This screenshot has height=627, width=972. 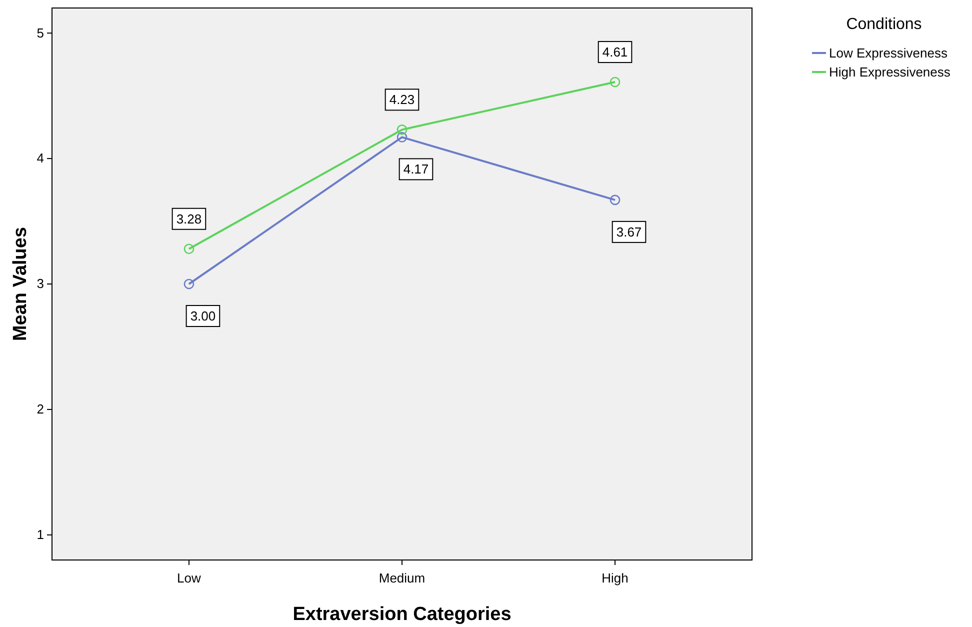 I want to click on y-tick-label: 4, so click(x=40, y=158).